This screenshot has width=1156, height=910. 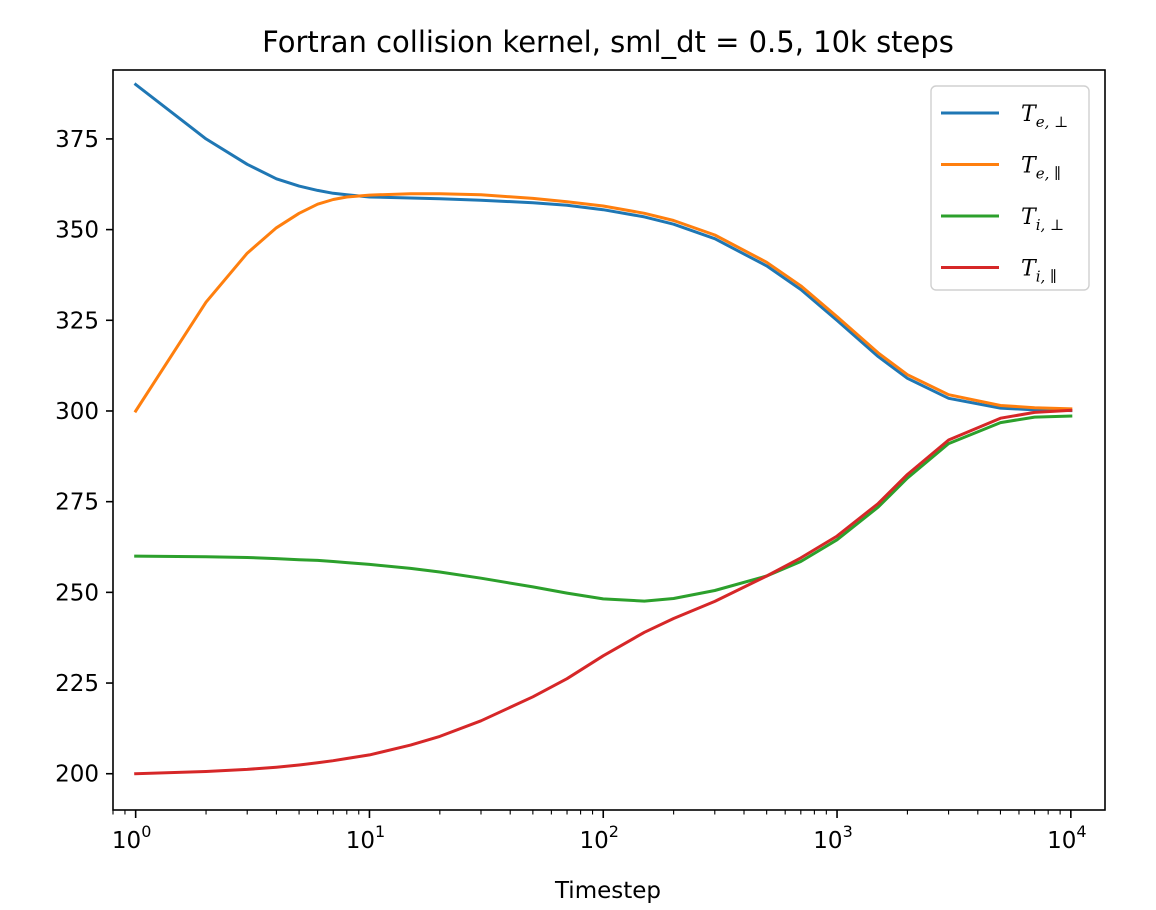 I want to click on legend: Te, ⊥ Te, ∥ Ti, ⊥ Ti, ∥, so click(x=1010, y=188).